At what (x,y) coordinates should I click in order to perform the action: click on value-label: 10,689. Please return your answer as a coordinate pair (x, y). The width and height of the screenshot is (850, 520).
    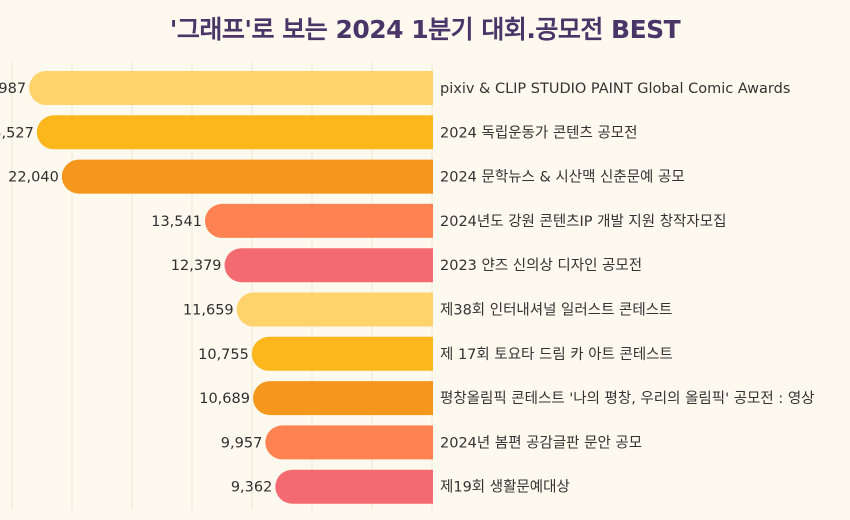
    Looking at the image, I should click on (224, 399).